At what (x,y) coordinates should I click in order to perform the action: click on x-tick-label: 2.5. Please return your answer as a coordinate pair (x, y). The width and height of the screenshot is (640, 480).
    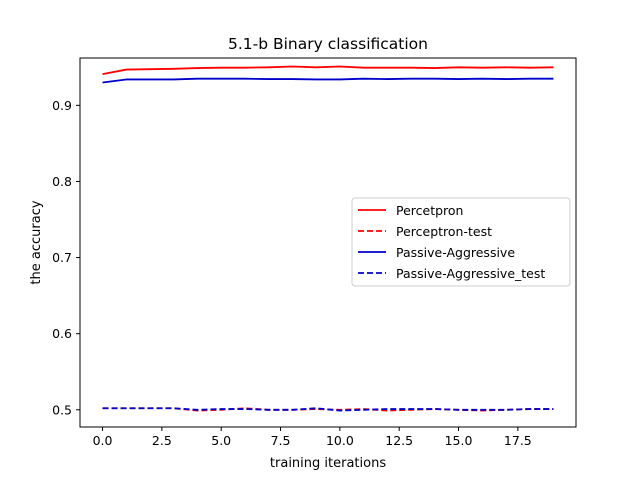
    Looking at the image, I should click on (162, 440).